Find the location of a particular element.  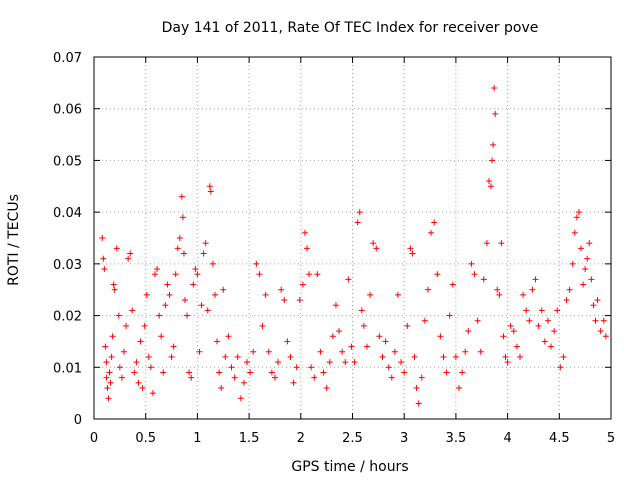

x-tick-label: 3 is located at coordinates (404, 438).